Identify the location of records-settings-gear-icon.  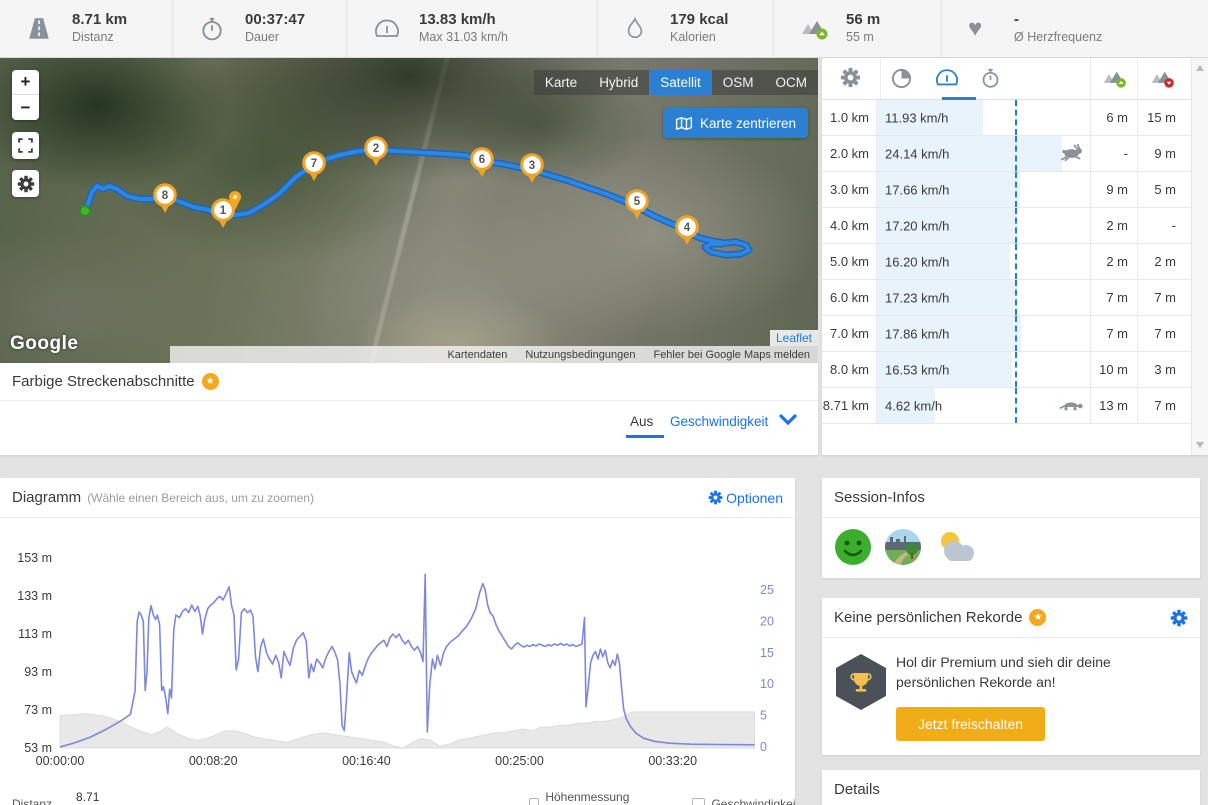
(1179, 618).